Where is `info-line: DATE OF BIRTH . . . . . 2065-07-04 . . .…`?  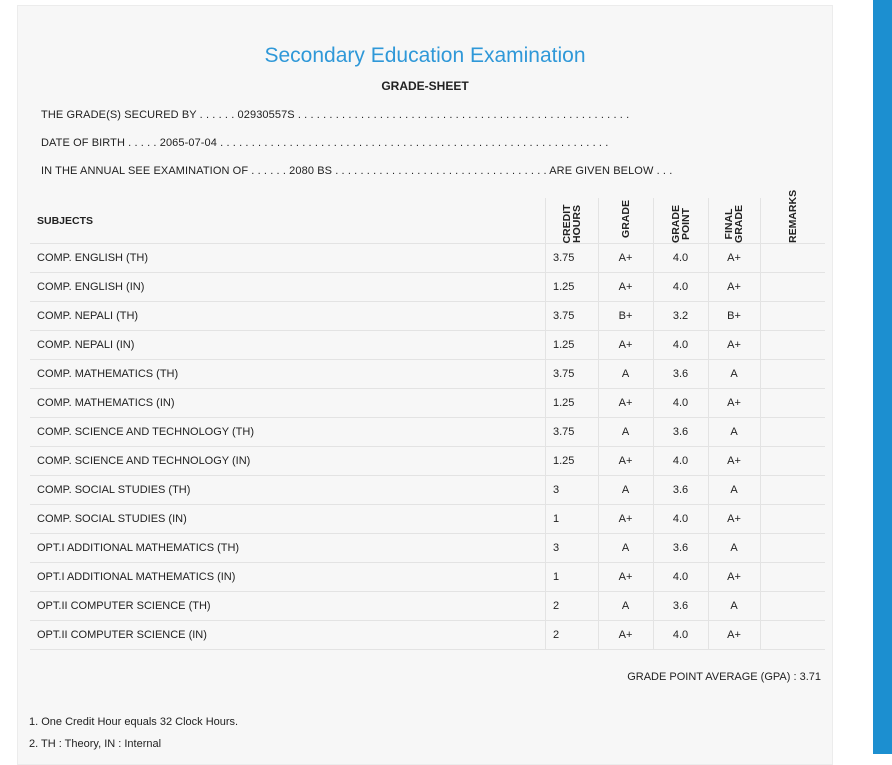
info-line: DATE OF BIRTH . . . . . 2065-07-04 . . .… is located at coordinates (325, 143).